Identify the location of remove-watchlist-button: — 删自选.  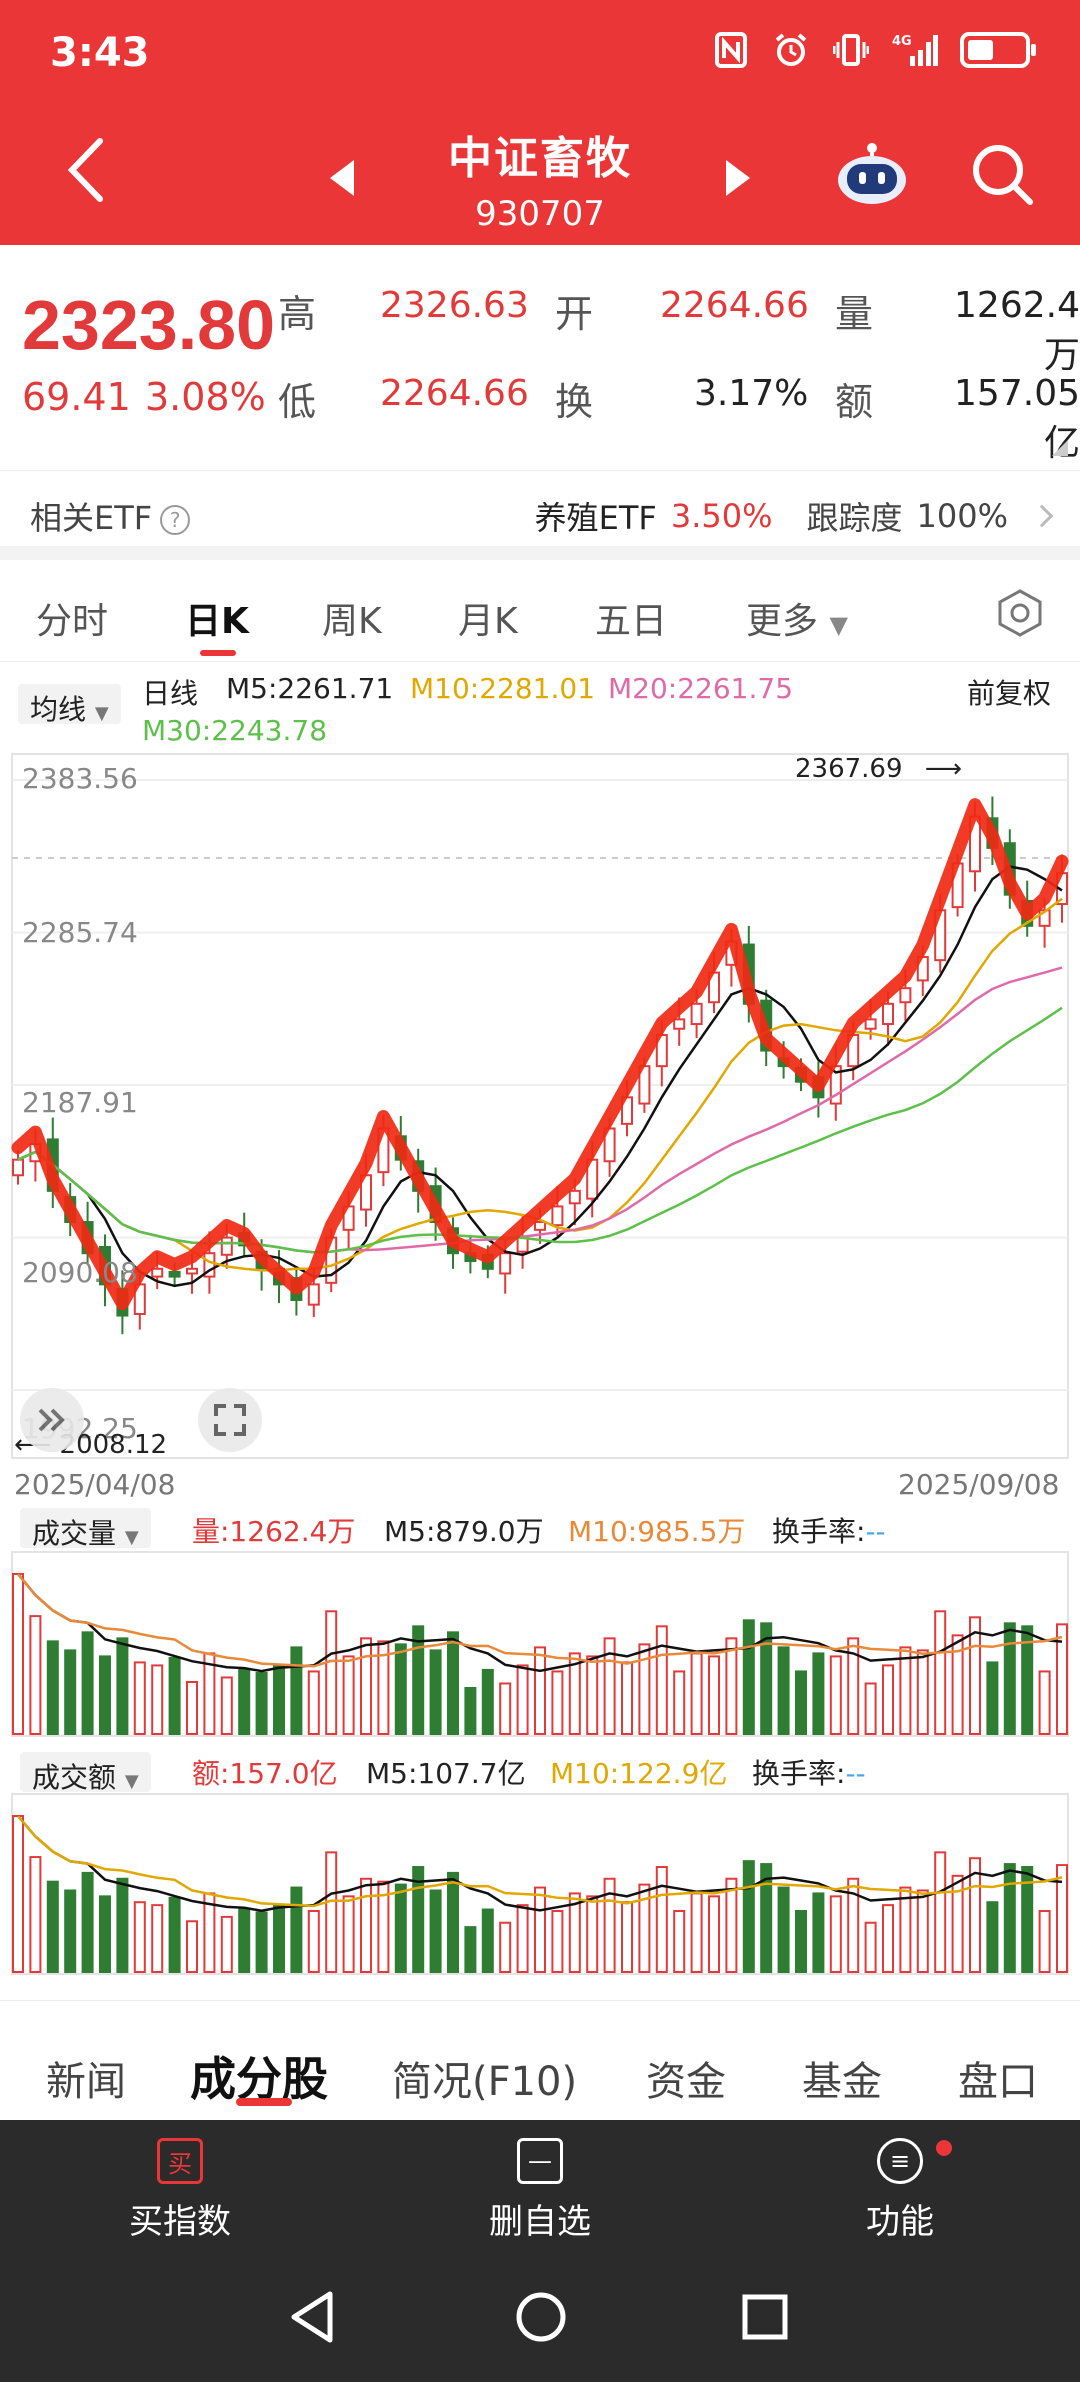
(540, 2190).